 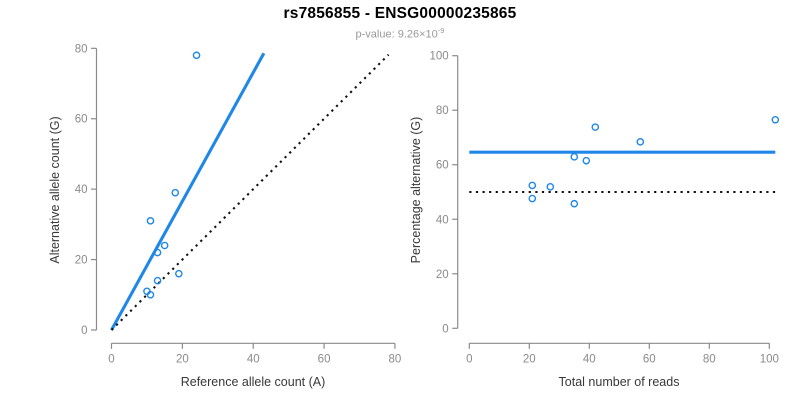 What do you see at coordinates (253, 382) in the screenshot?
I see `x-axis-title: Reference allele count (A)` at bounding box center [253, 382].